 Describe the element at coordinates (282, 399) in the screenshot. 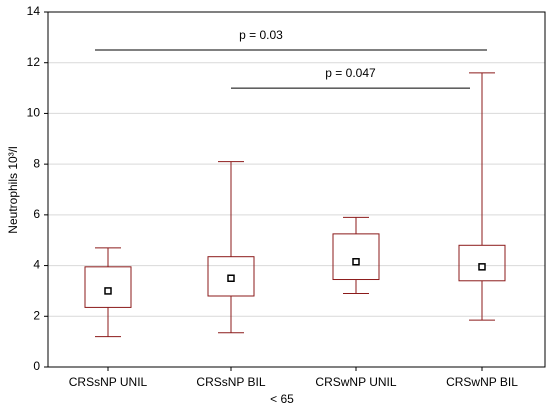

I see `x-axis-label: < 65` at that location.